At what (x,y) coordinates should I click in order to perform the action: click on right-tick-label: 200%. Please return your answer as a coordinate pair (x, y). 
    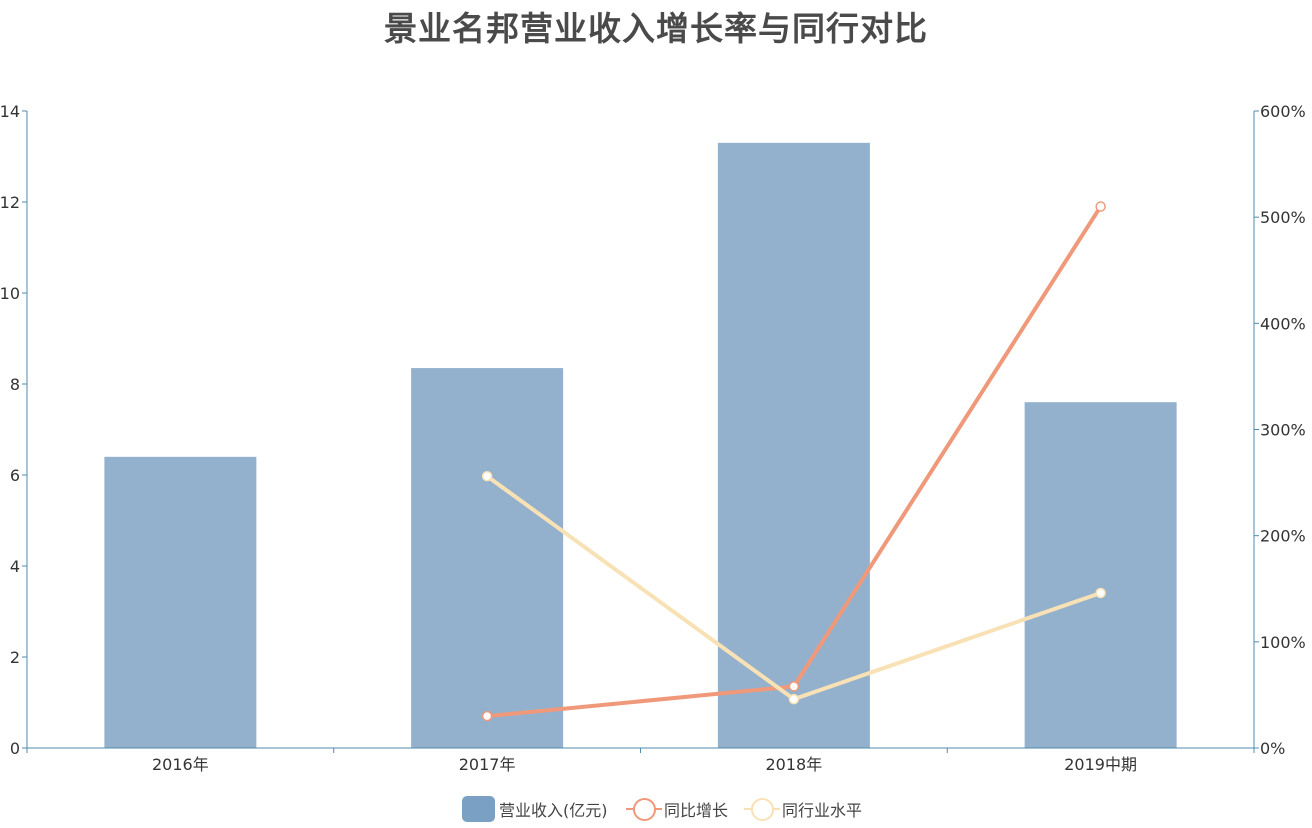
    Looking at the image, I should click on (1283, 536).